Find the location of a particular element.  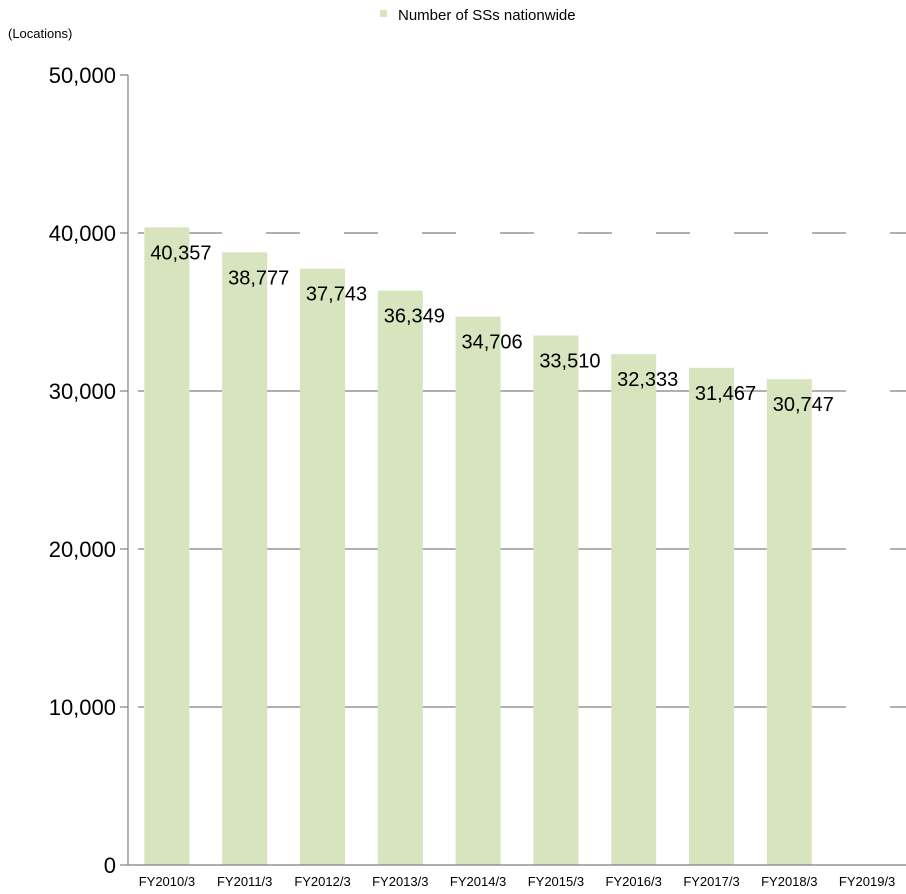

y-tick-label: 10,000 is located at coordinates (82, 707).